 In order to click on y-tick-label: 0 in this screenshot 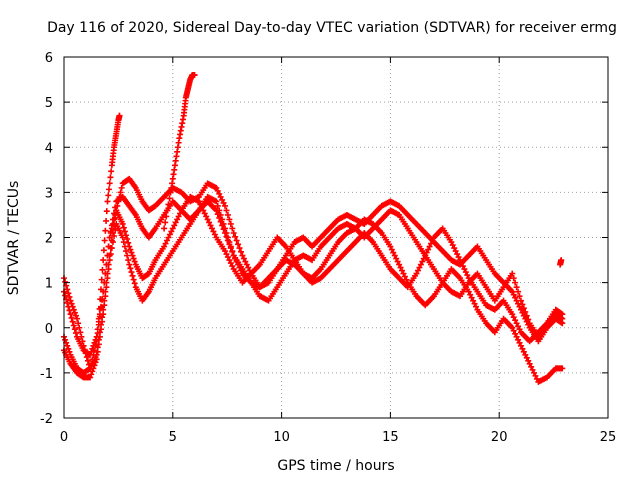, I will do `click(49, 329)`.